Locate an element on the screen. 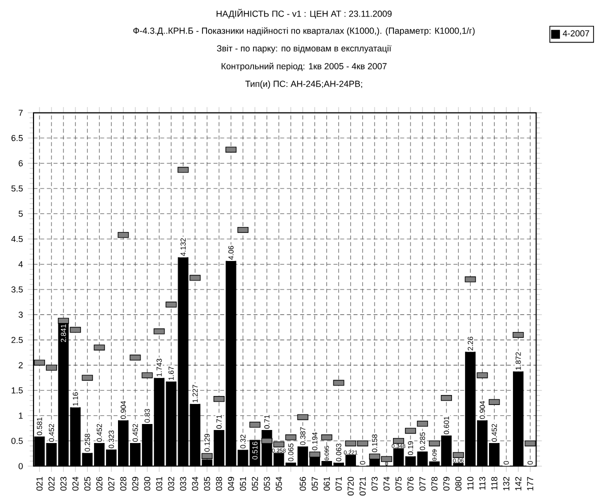 The image size is (608, 500). x-tick-label: 049 is located at coordinates (231, 483).